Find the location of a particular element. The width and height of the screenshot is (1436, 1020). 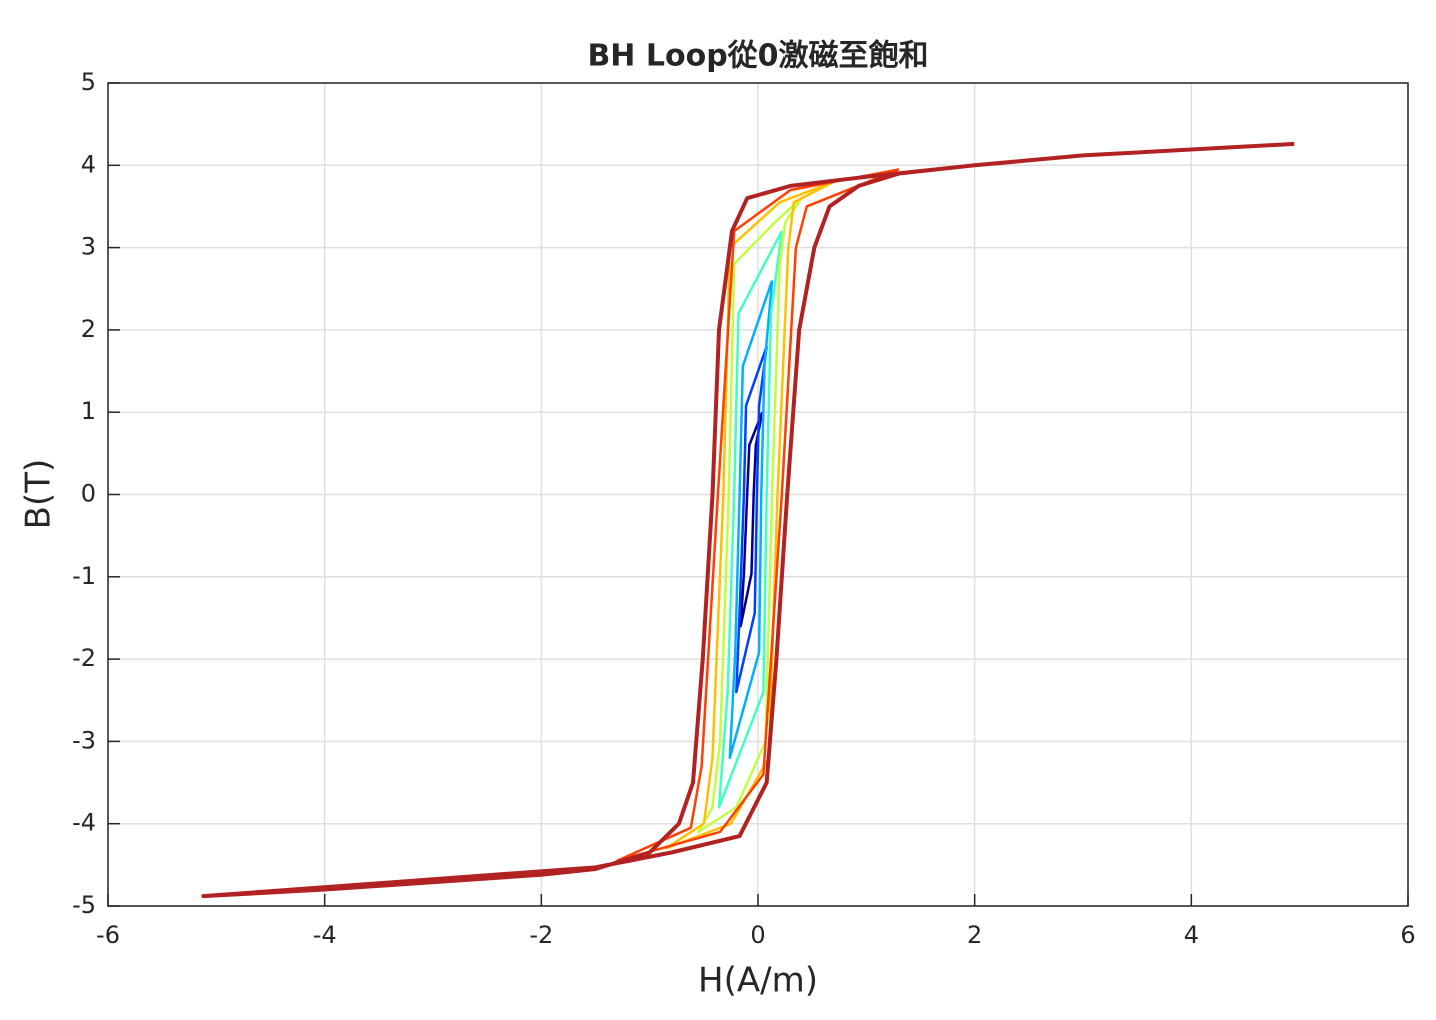

x-tick-label: -6 is located at coordinates (108, 935).